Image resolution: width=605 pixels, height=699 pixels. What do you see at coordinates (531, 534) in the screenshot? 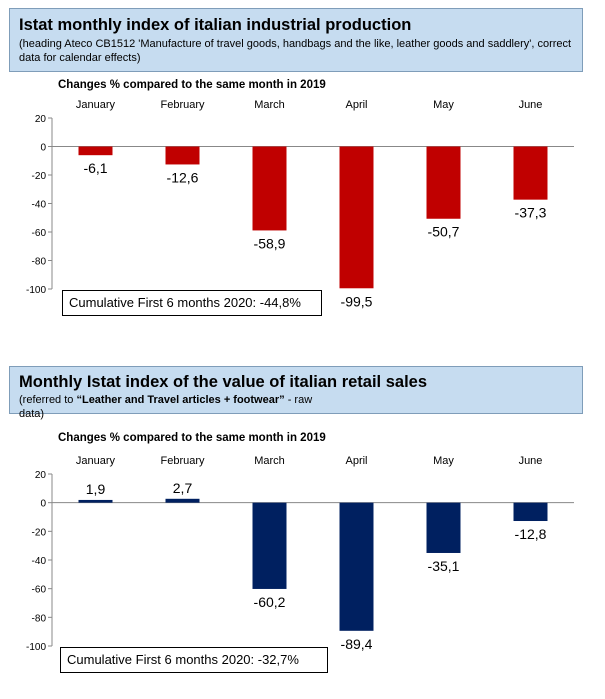
I see `data-label: -12,8` at bounding box center [531, 534].